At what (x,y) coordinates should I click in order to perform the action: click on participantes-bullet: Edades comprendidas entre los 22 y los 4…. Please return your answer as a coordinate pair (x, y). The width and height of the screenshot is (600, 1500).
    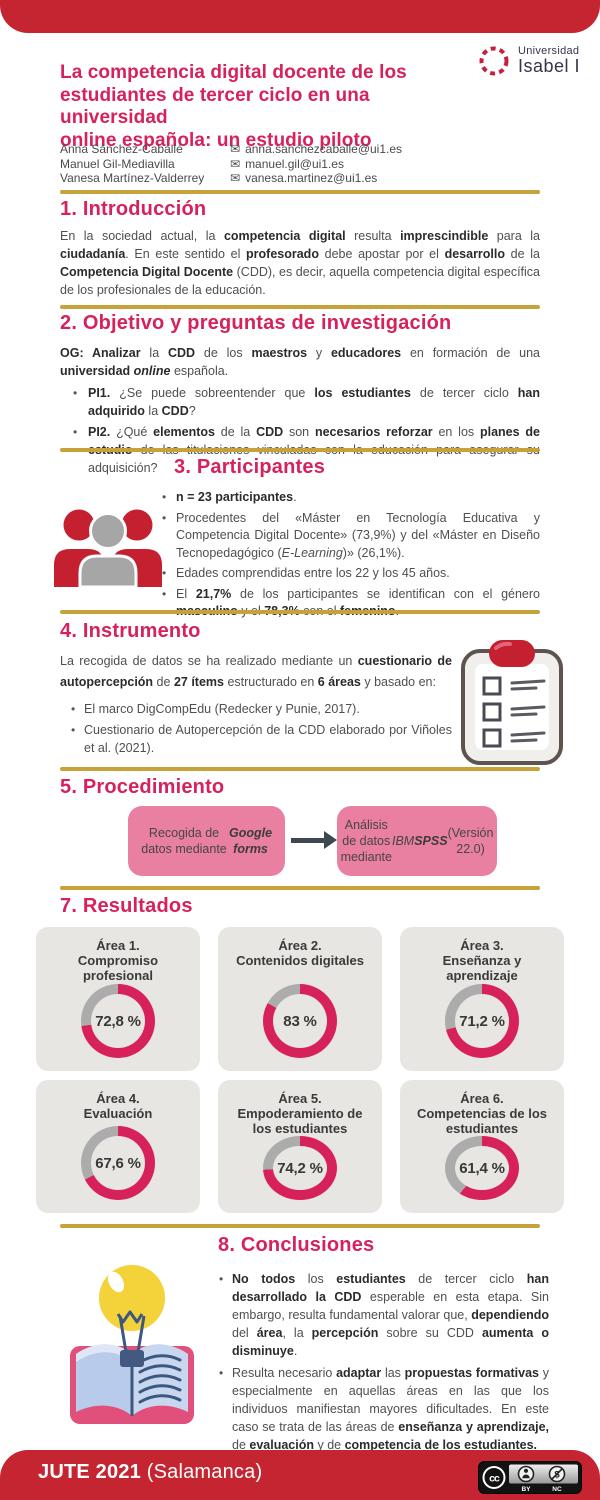
    Looking at the image, I should click on (350, 574).